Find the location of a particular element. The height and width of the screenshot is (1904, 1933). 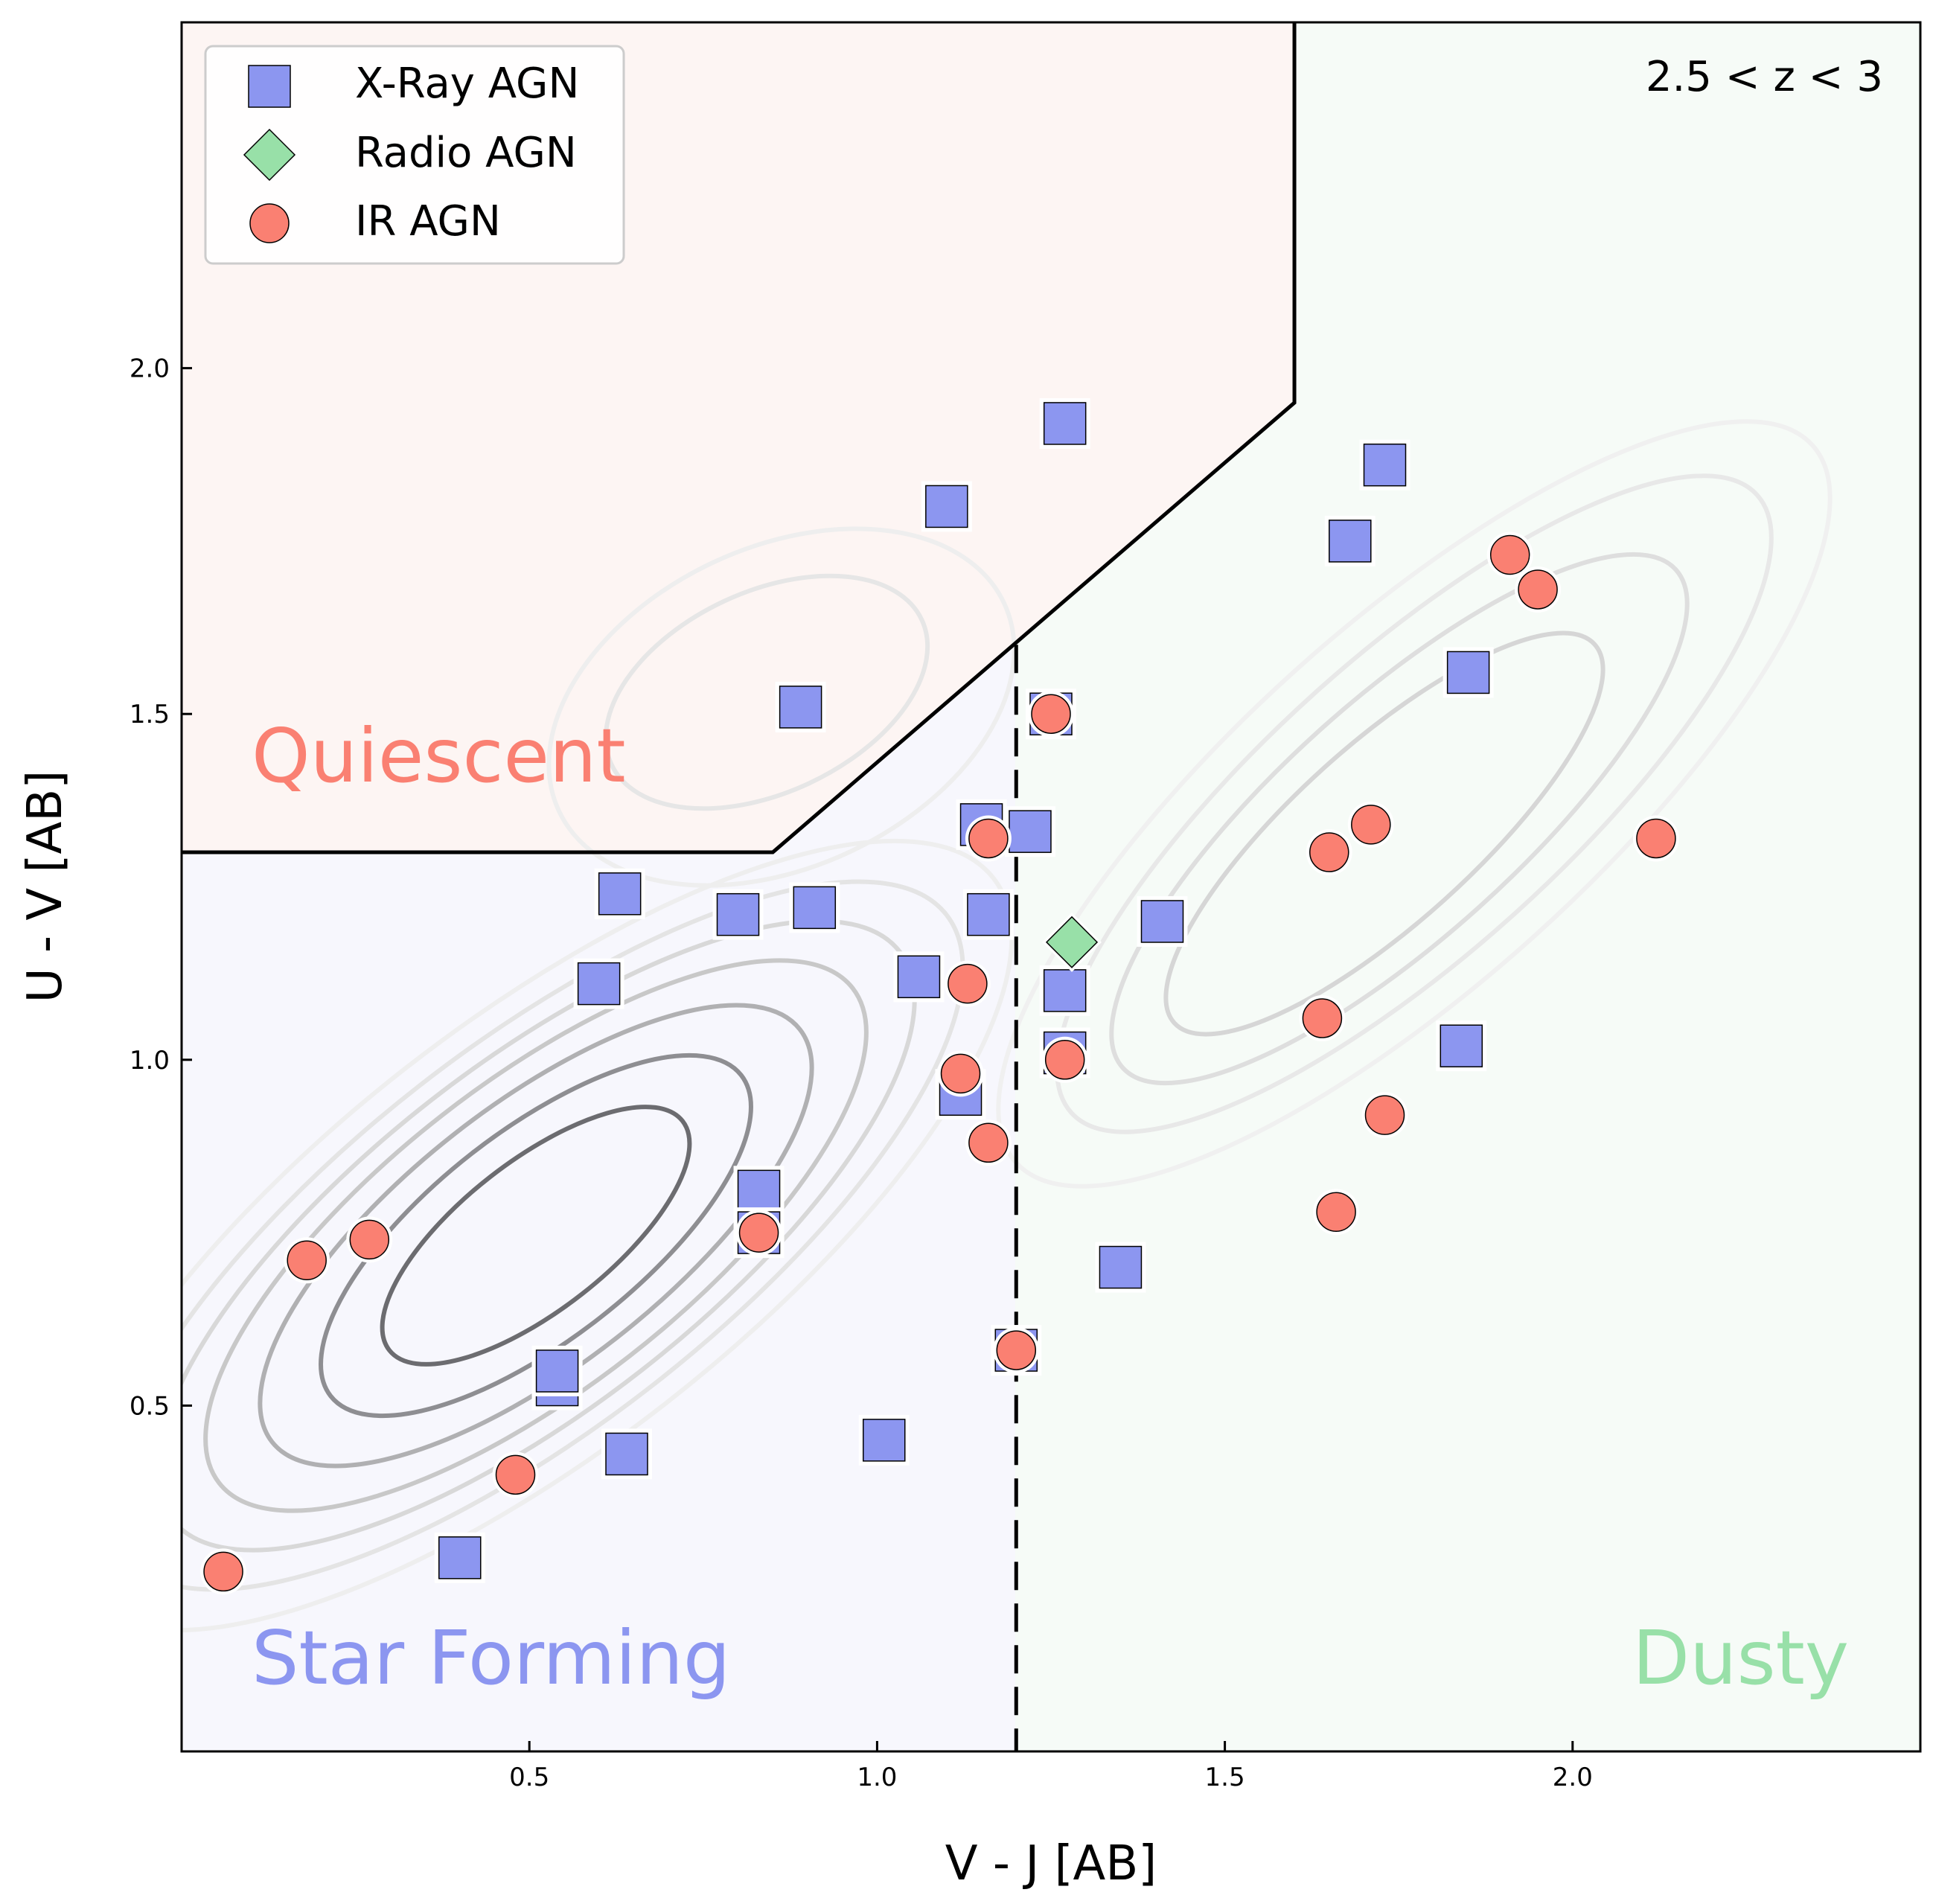

legend-marker-radio-agn is located at coordinates (269, 155).